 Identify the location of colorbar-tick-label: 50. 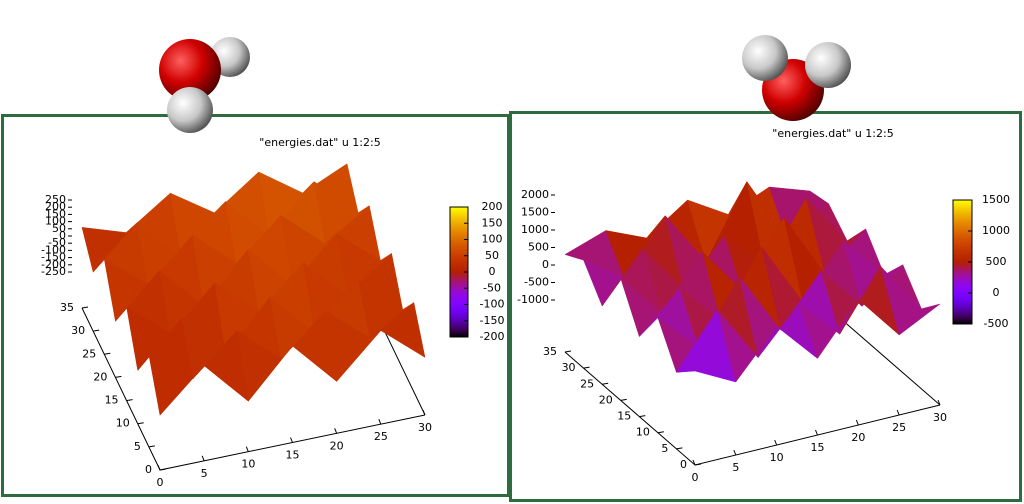
(492, 255).